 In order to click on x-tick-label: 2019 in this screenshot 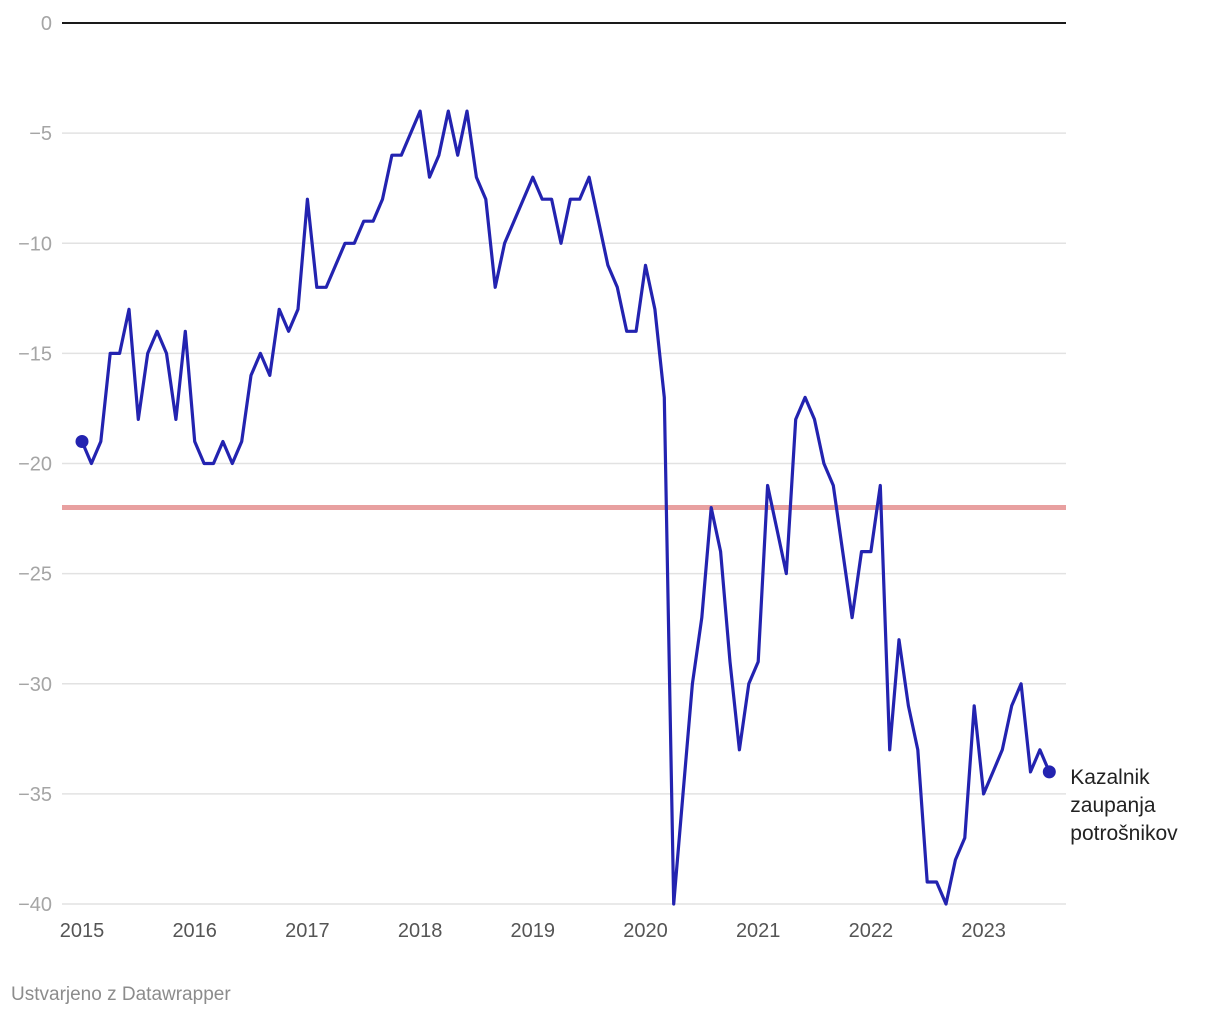, I will do `click(533, 931)`.